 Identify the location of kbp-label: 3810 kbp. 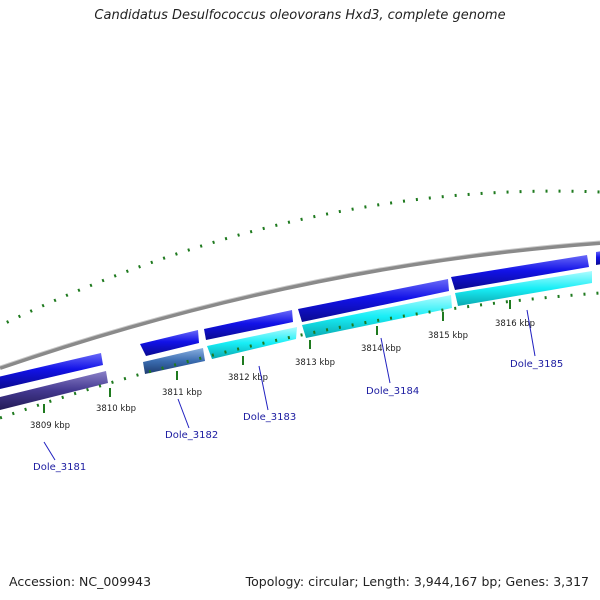
(116, 409).